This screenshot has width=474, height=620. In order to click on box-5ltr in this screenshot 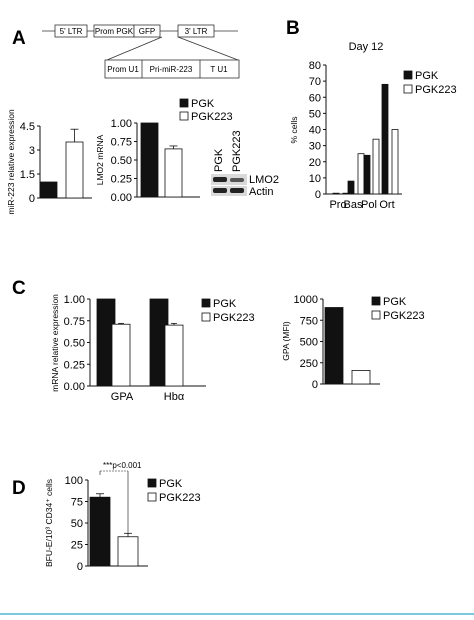, I will do `click(71, 31)`.